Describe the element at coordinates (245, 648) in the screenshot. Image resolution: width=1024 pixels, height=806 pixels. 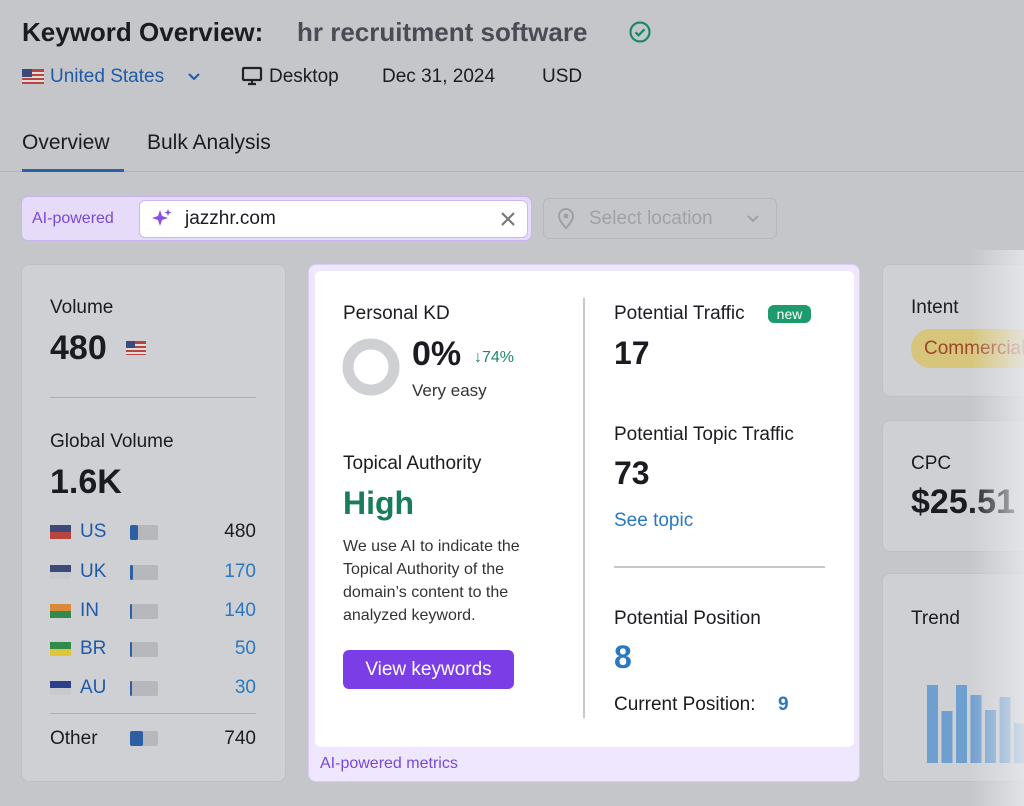
I see `country-volume: 50` at that location.